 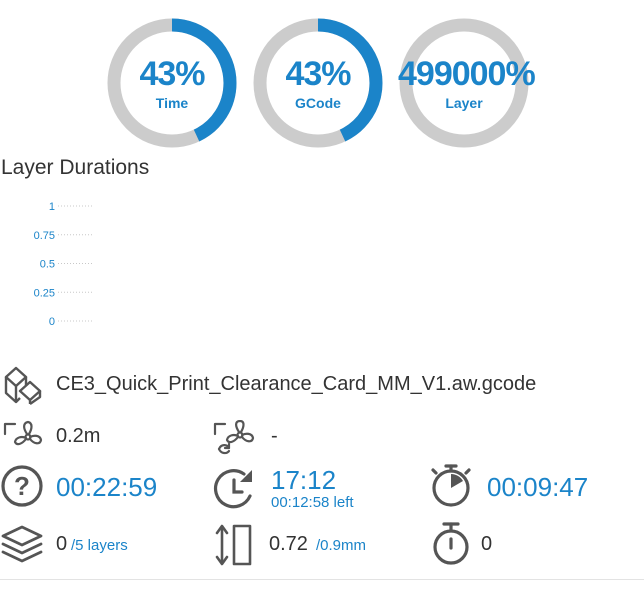 I want to click on total-height-label: /0.9mm, so click(x=341, y=545).